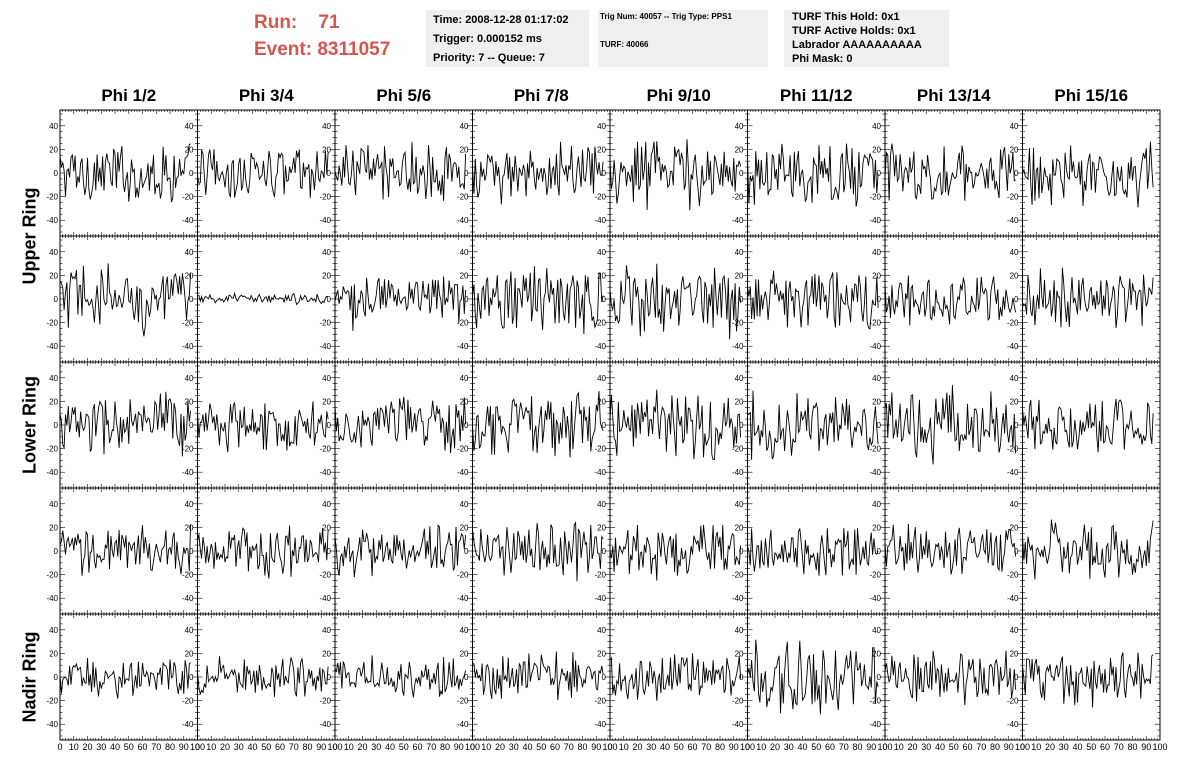 The height and width of the screenshot is (772, 1196). Describe the element at coordinates (816, 95) in the screenshot. I see `phi-header-6: Phi 11/12` at that location.